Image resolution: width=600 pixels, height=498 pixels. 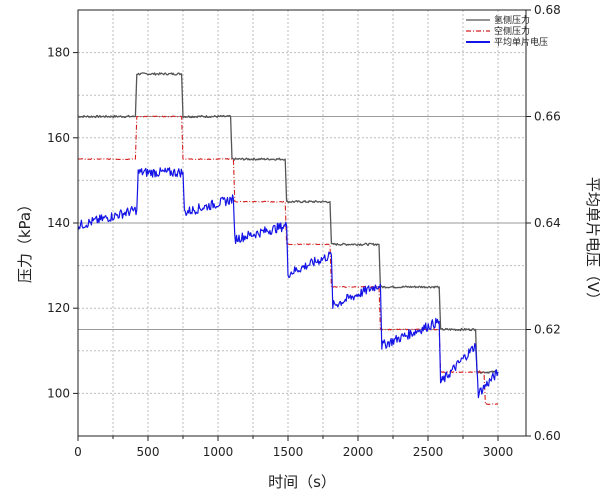 What do you see at coordinates (148, 452) in the screenshot?
I see `x-tick-label: 500` at bounding box center [148, 452].